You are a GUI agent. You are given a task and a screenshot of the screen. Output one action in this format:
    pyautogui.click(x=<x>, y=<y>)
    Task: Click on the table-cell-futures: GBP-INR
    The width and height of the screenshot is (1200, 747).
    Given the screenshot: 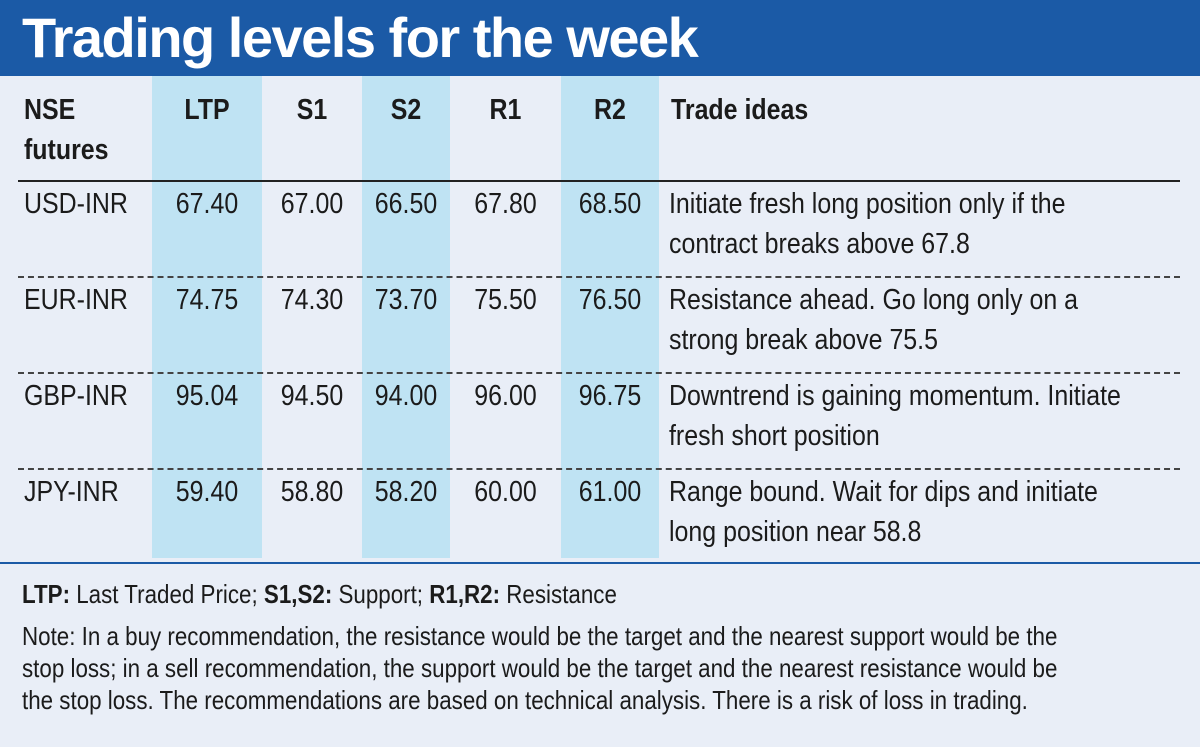 What is the action you would take?
    pyautogui.click(x=76, y=396)
    